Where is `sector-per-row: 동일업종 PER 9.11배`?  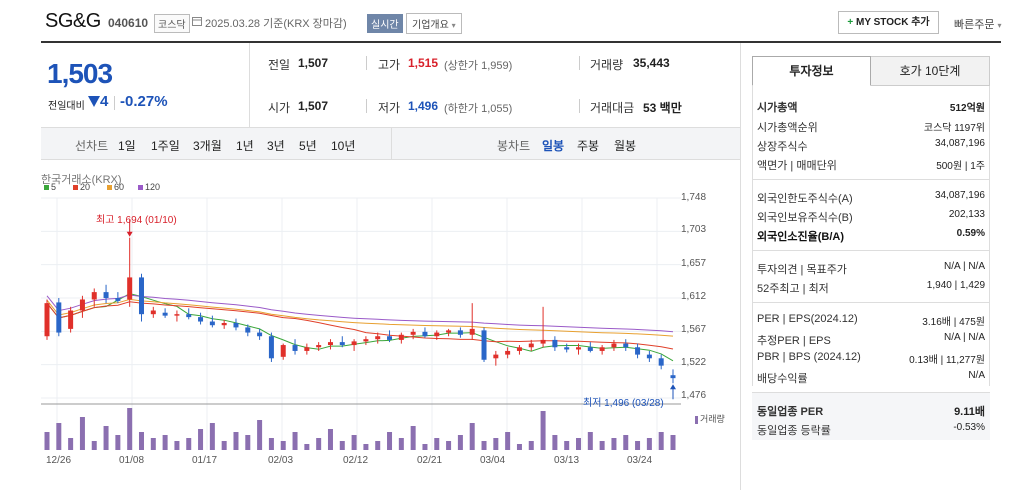 sector-per-row: 동일업종 PER 9.11배 is located at coordinates (871, 411).